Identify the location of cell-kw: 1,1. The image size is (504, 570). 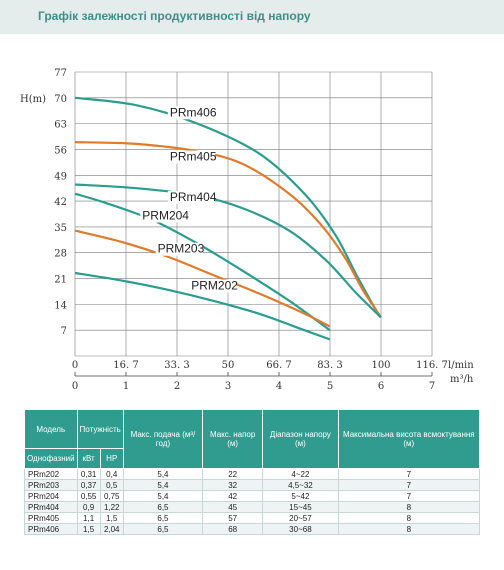
(88, 518).